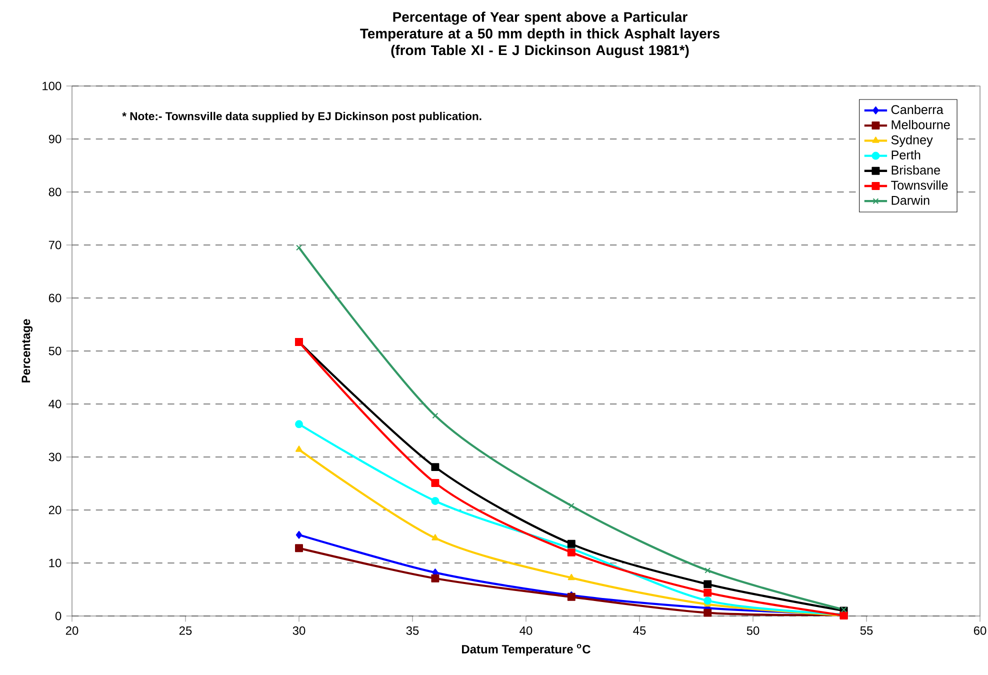 This screenshot has height=675, width=988. I want to click on x-tick-label: 20, so click(72, 630).